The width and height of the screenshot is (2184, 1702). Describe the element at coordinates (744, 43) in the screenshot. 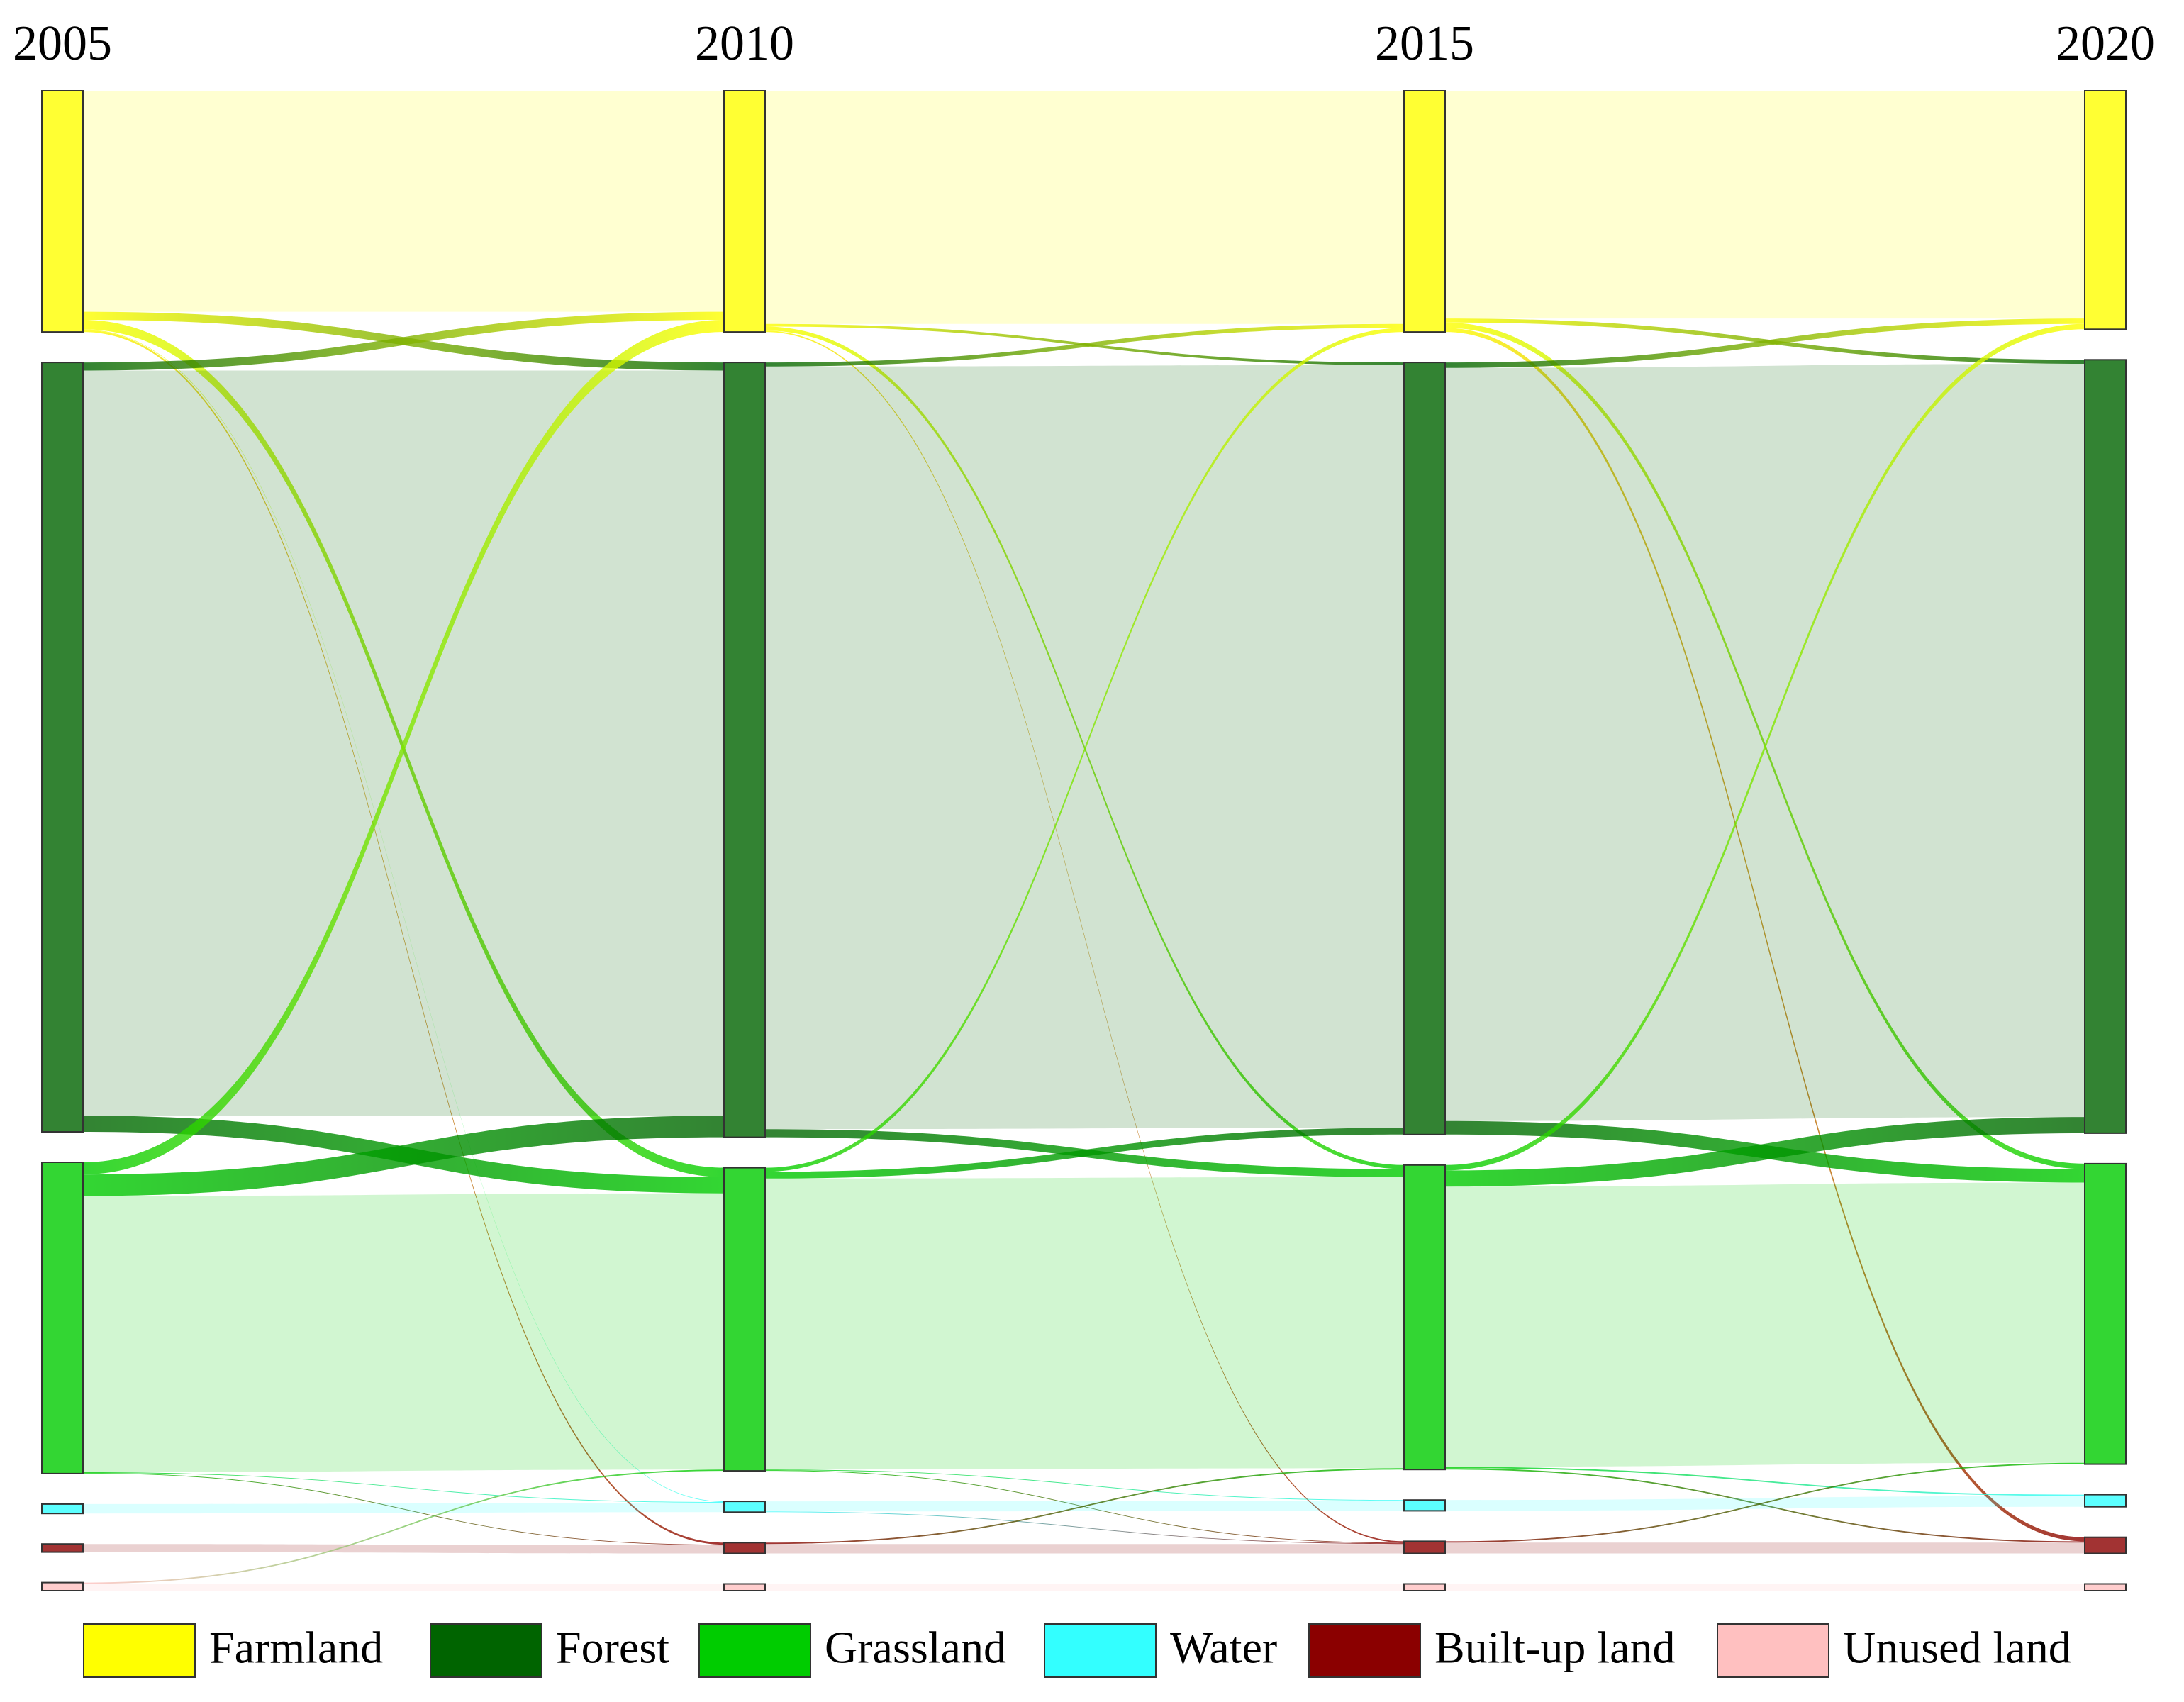

I see `stage-label: 2010` at that location.